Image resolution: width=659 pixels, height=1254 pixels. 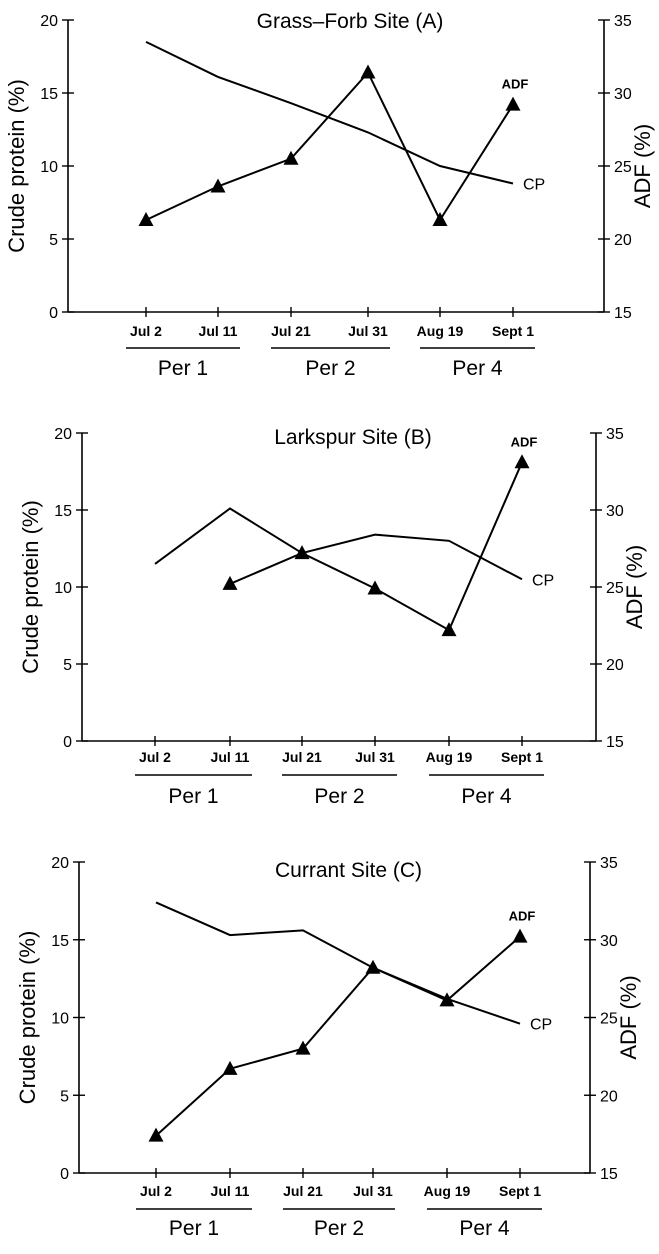 What do you see at coordinates (350, 21) in the screenshot?
I see `chart-title: Grass–Forb Site (A)` at bounding box center [350, 21].